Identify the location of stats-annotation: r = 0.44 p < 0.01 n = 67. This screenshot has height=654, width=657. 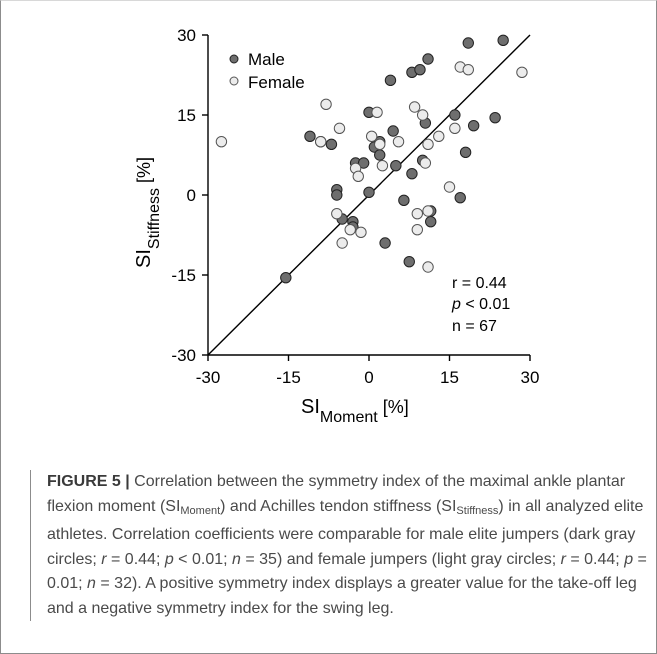
(480, 305).